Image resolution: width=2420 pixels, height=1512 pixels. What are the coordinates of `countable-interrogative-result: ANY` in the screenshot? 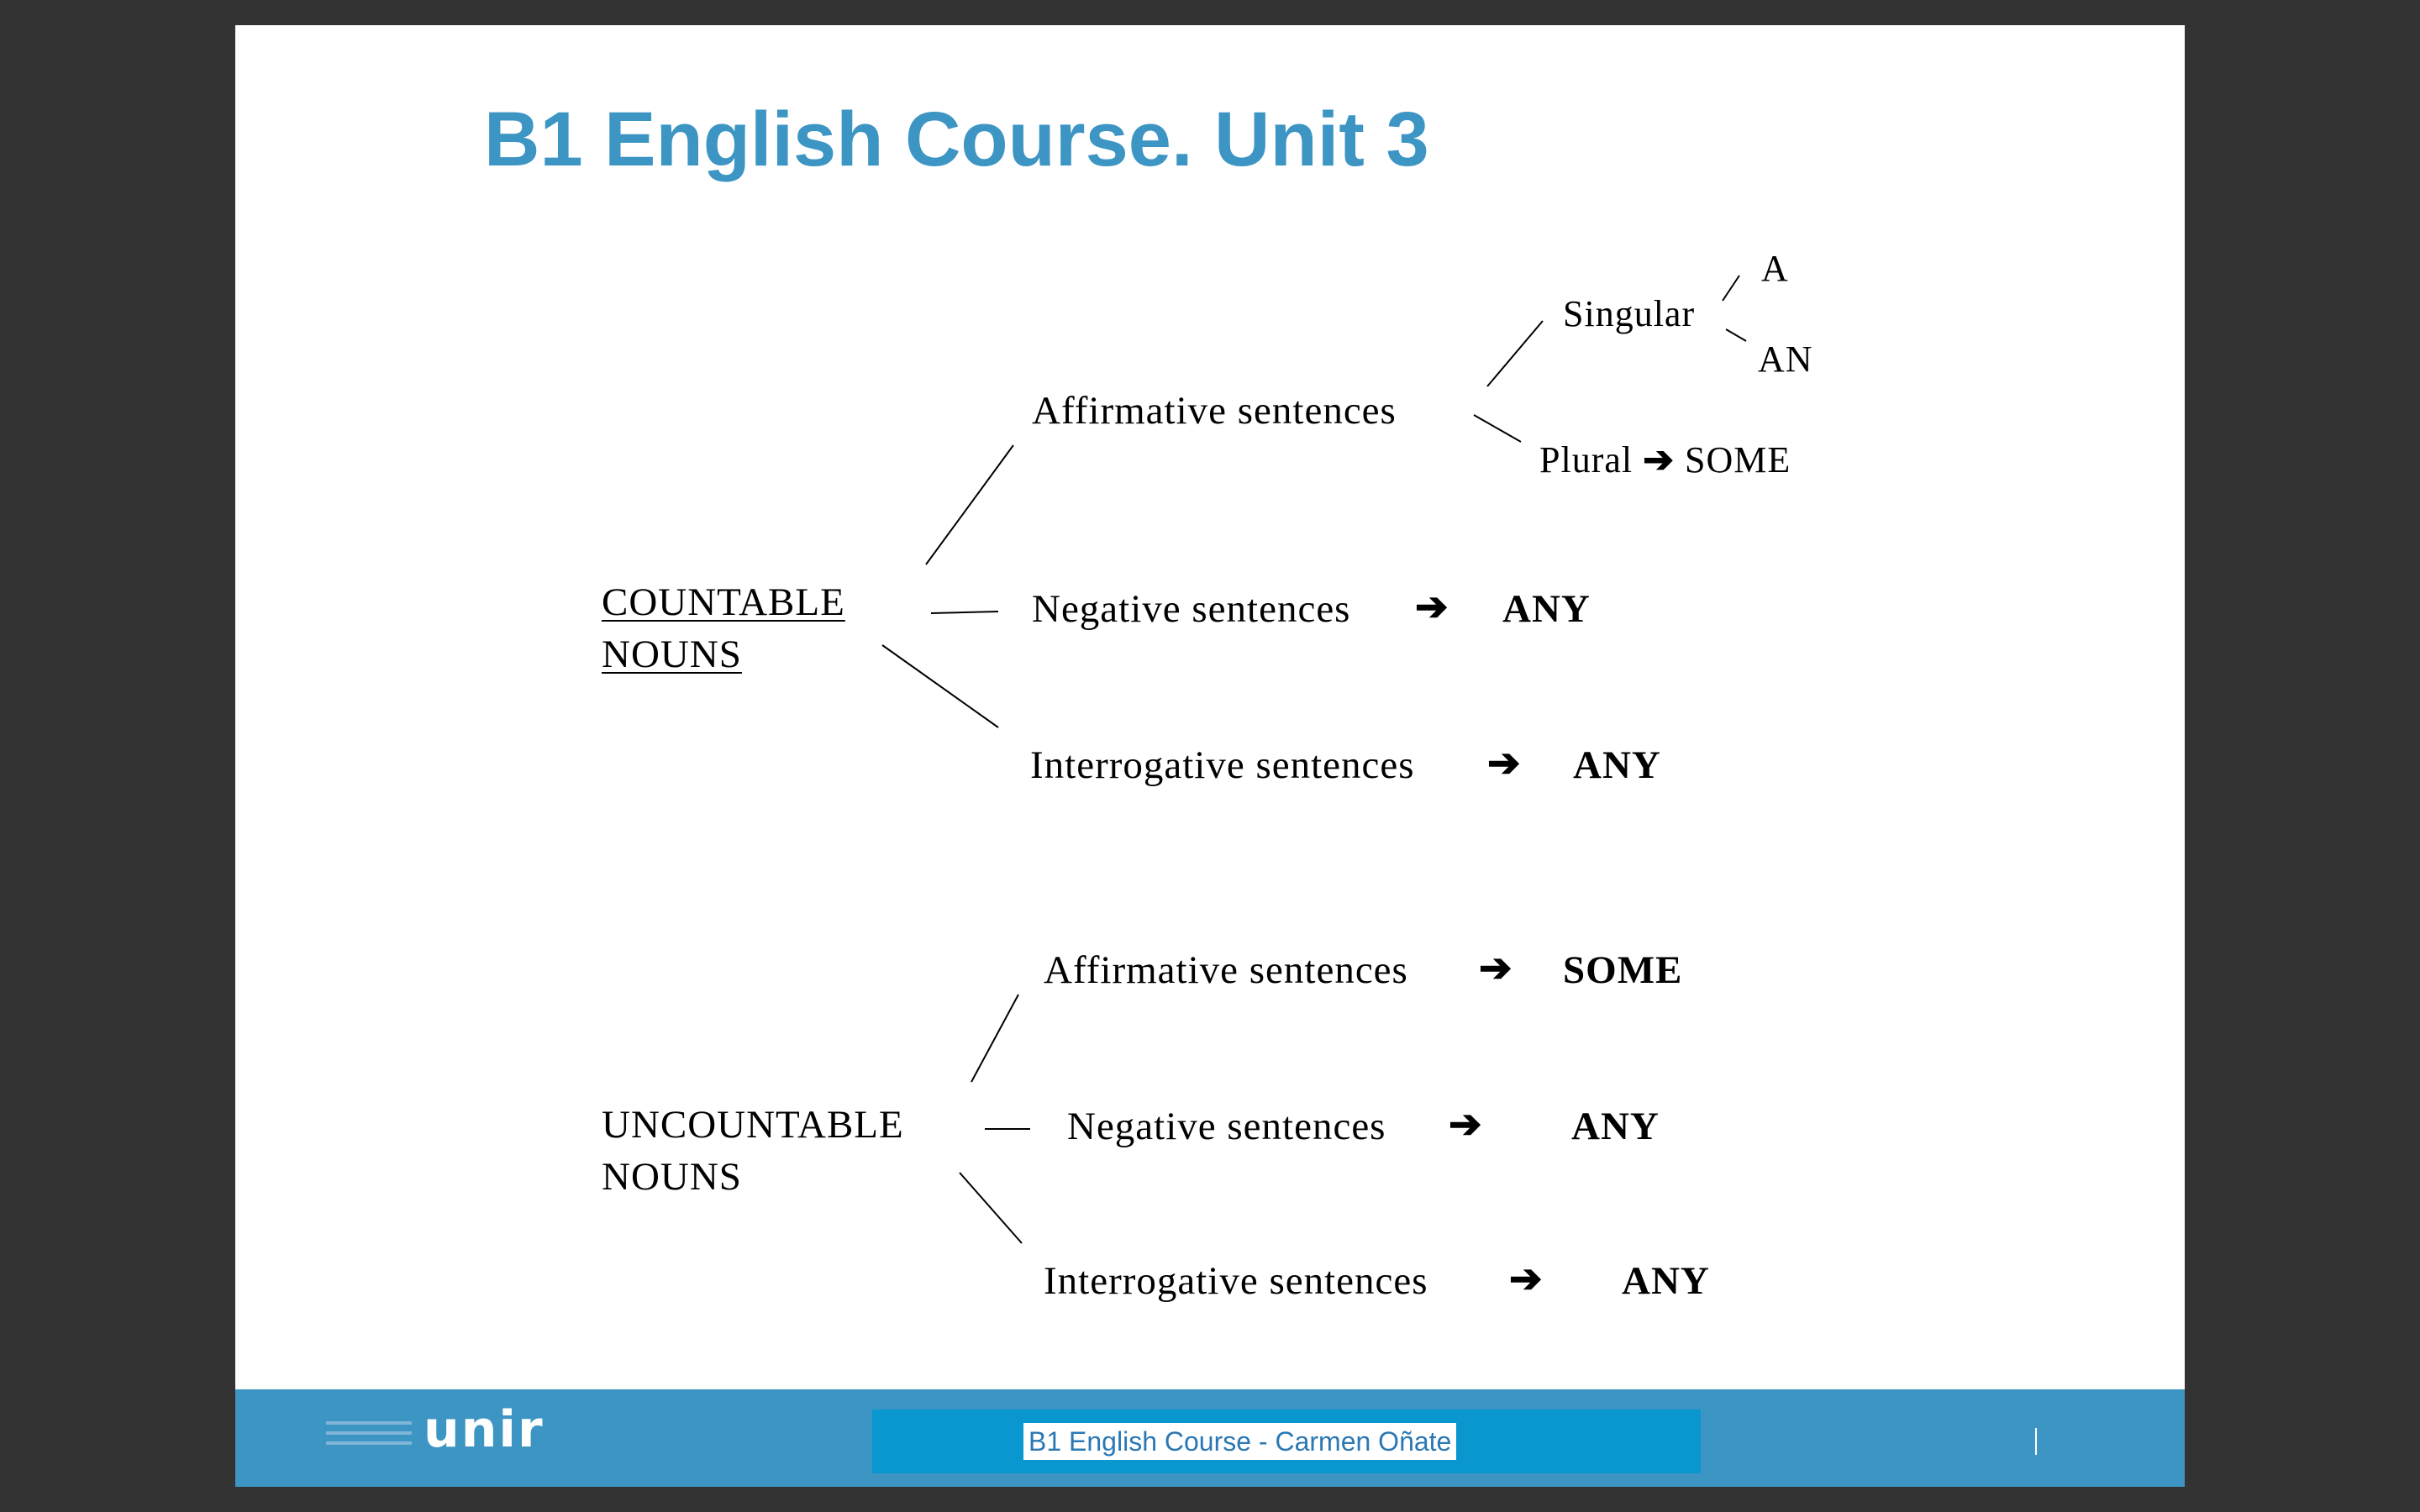 It's located at (1617, 765).